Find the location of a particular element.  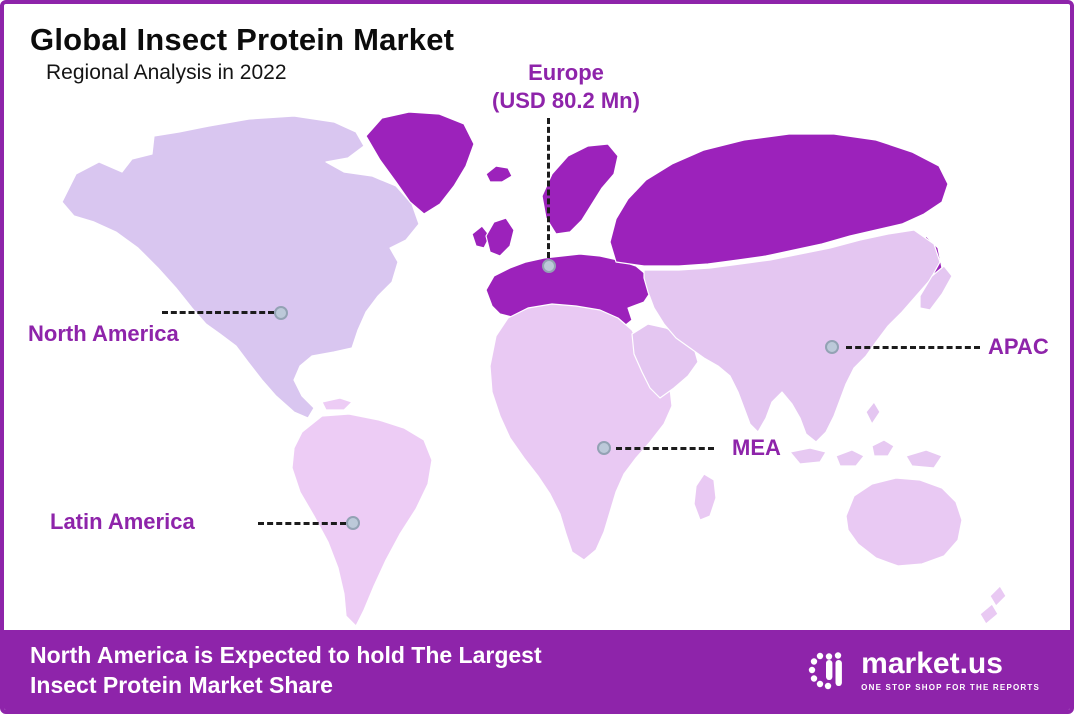

greenland-landmass is located at coordinates (420, 163).